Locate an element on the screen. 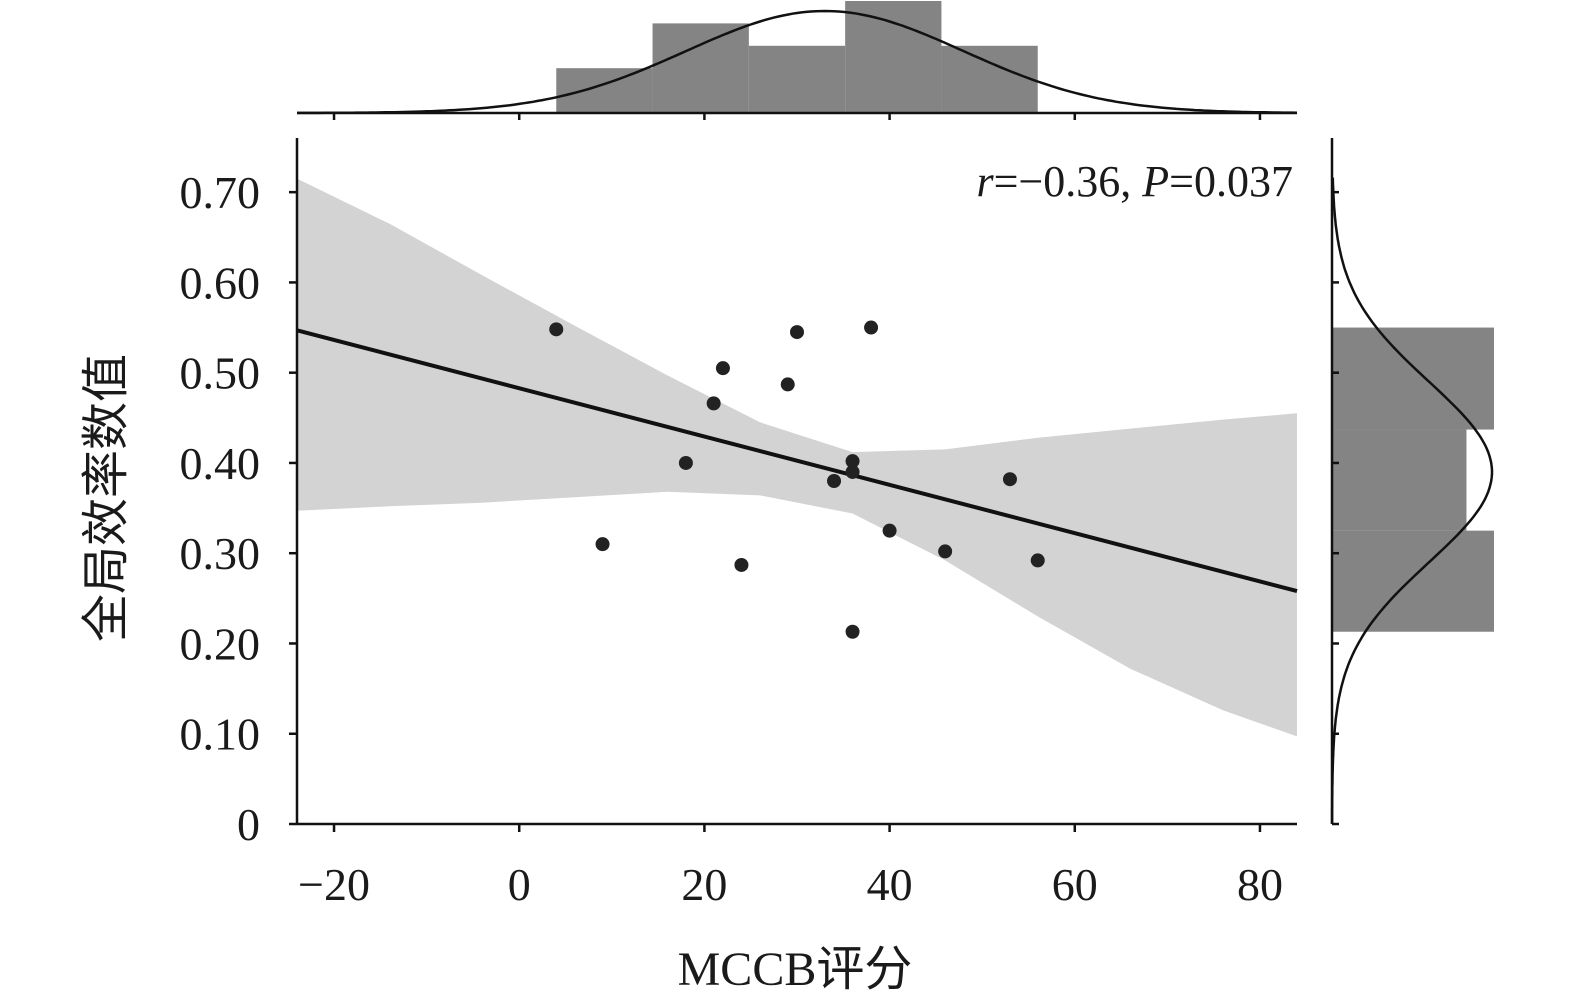 The width and height of the screenshot is (1575, 1008). y-axis-ticks: 0 0.10 0.20 0.30 0.40 0.50 0.60 0.70 is located at coordinates (238, 508).